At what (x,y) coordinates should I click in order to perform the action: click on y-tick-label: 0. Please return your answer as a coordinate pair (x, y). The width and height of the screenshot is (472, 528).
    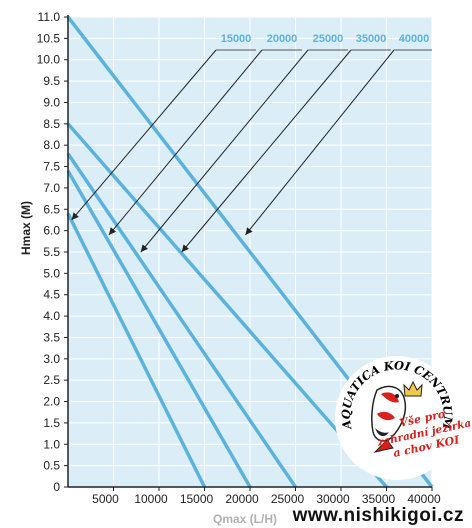
    Looking at the image, I should click on (56, 487).